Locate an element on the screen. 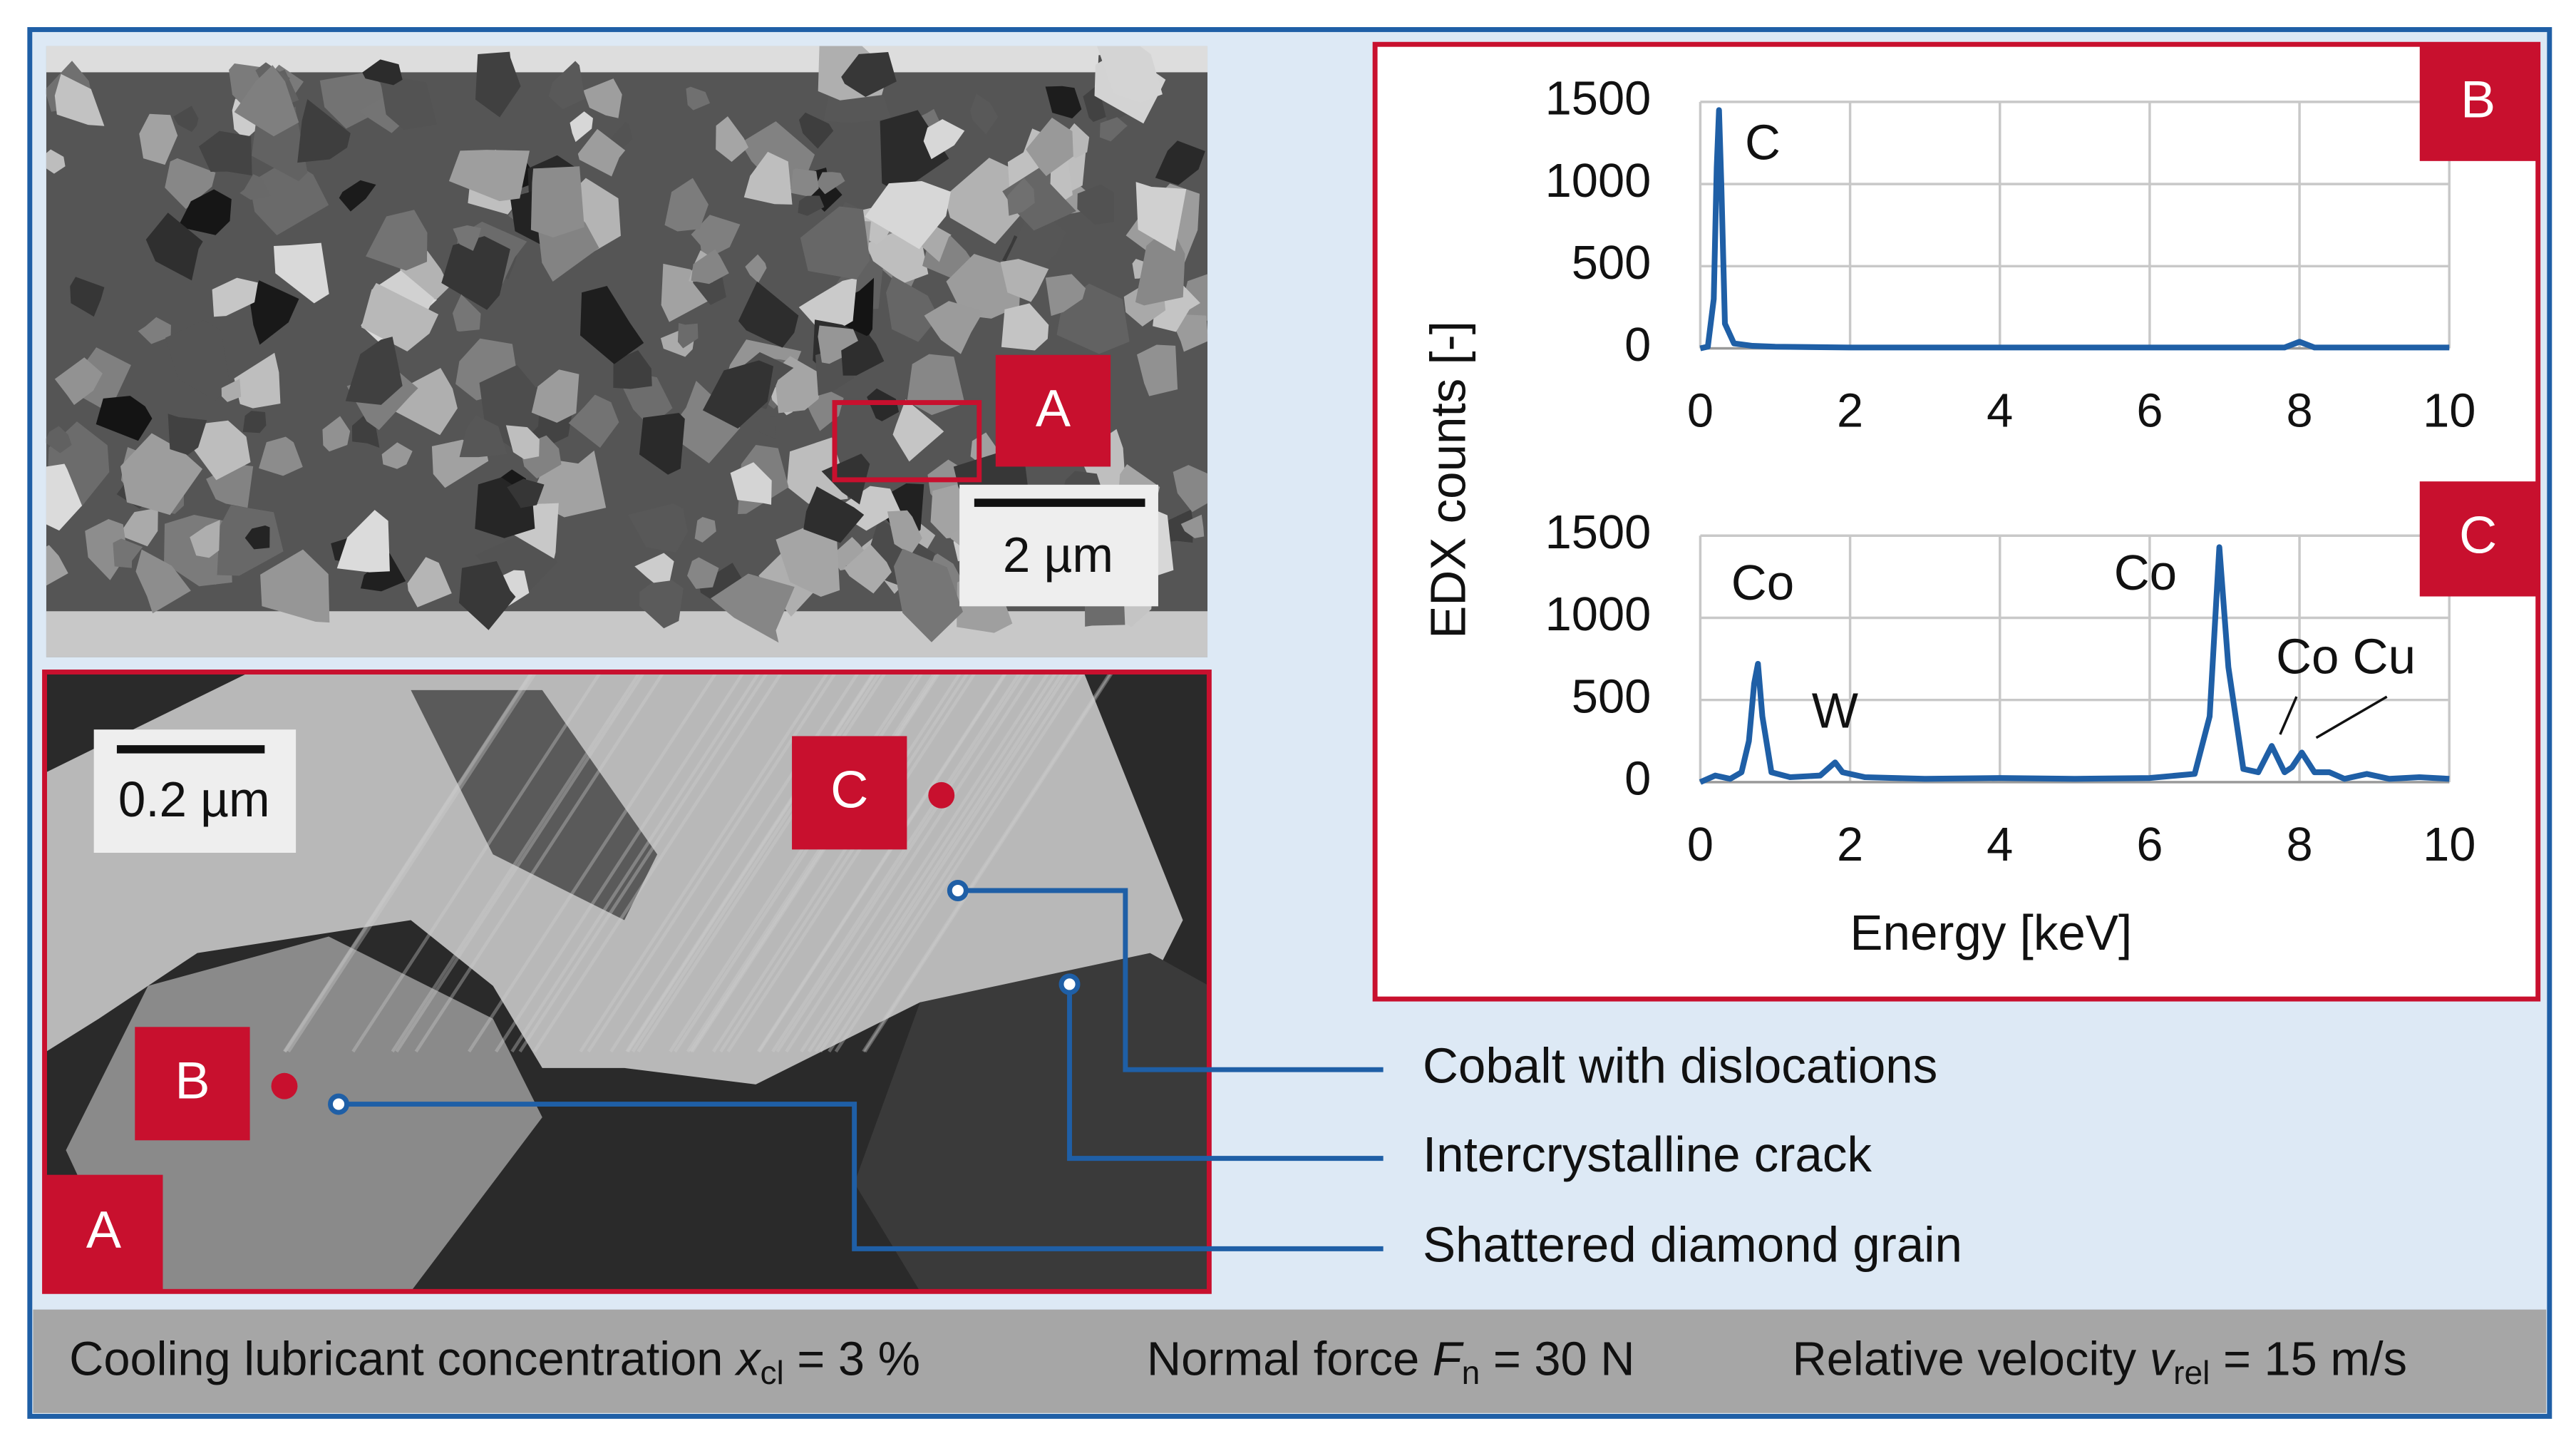  peak-label: Co is located at coordinates (1762, 583).